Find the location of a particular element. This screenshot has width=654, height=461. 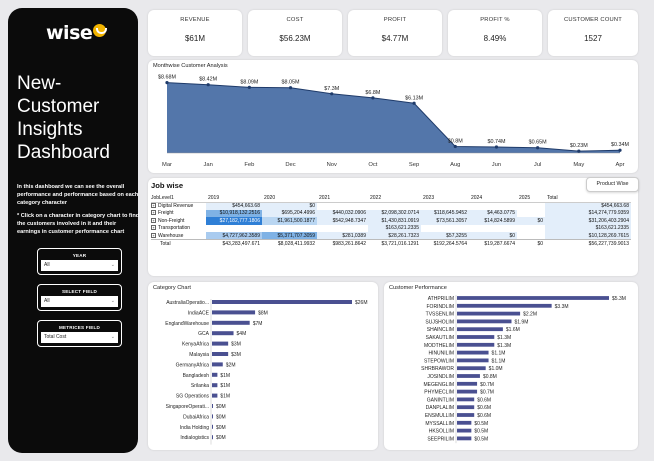

bar-category-label: FORINDLIM is located at coordinates (441, 307).